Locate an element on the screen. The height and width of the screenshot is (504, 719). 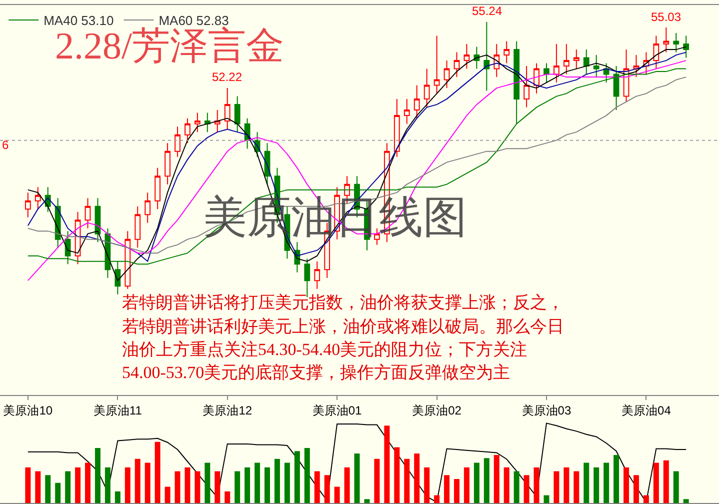
annotation: 若特朗普讲话将打压美元指数，油价将获支撑上涨；反之， is located at coordinates (343, 302).